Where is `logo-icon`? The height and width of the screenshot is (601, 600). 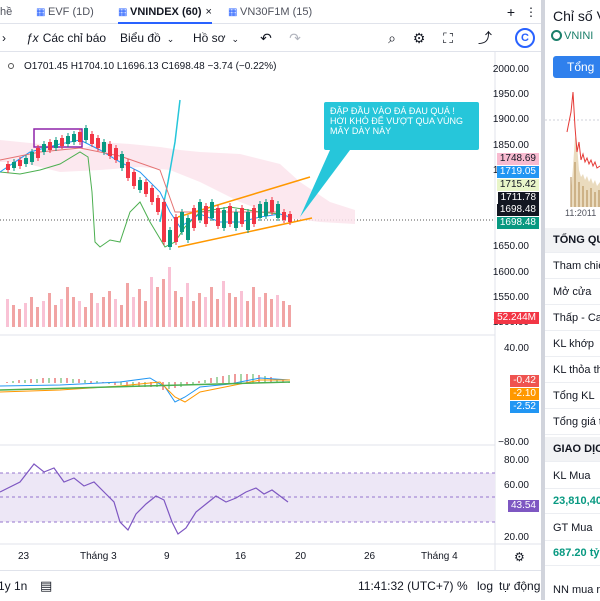 logo-icon is located at coordinates (556, 35).